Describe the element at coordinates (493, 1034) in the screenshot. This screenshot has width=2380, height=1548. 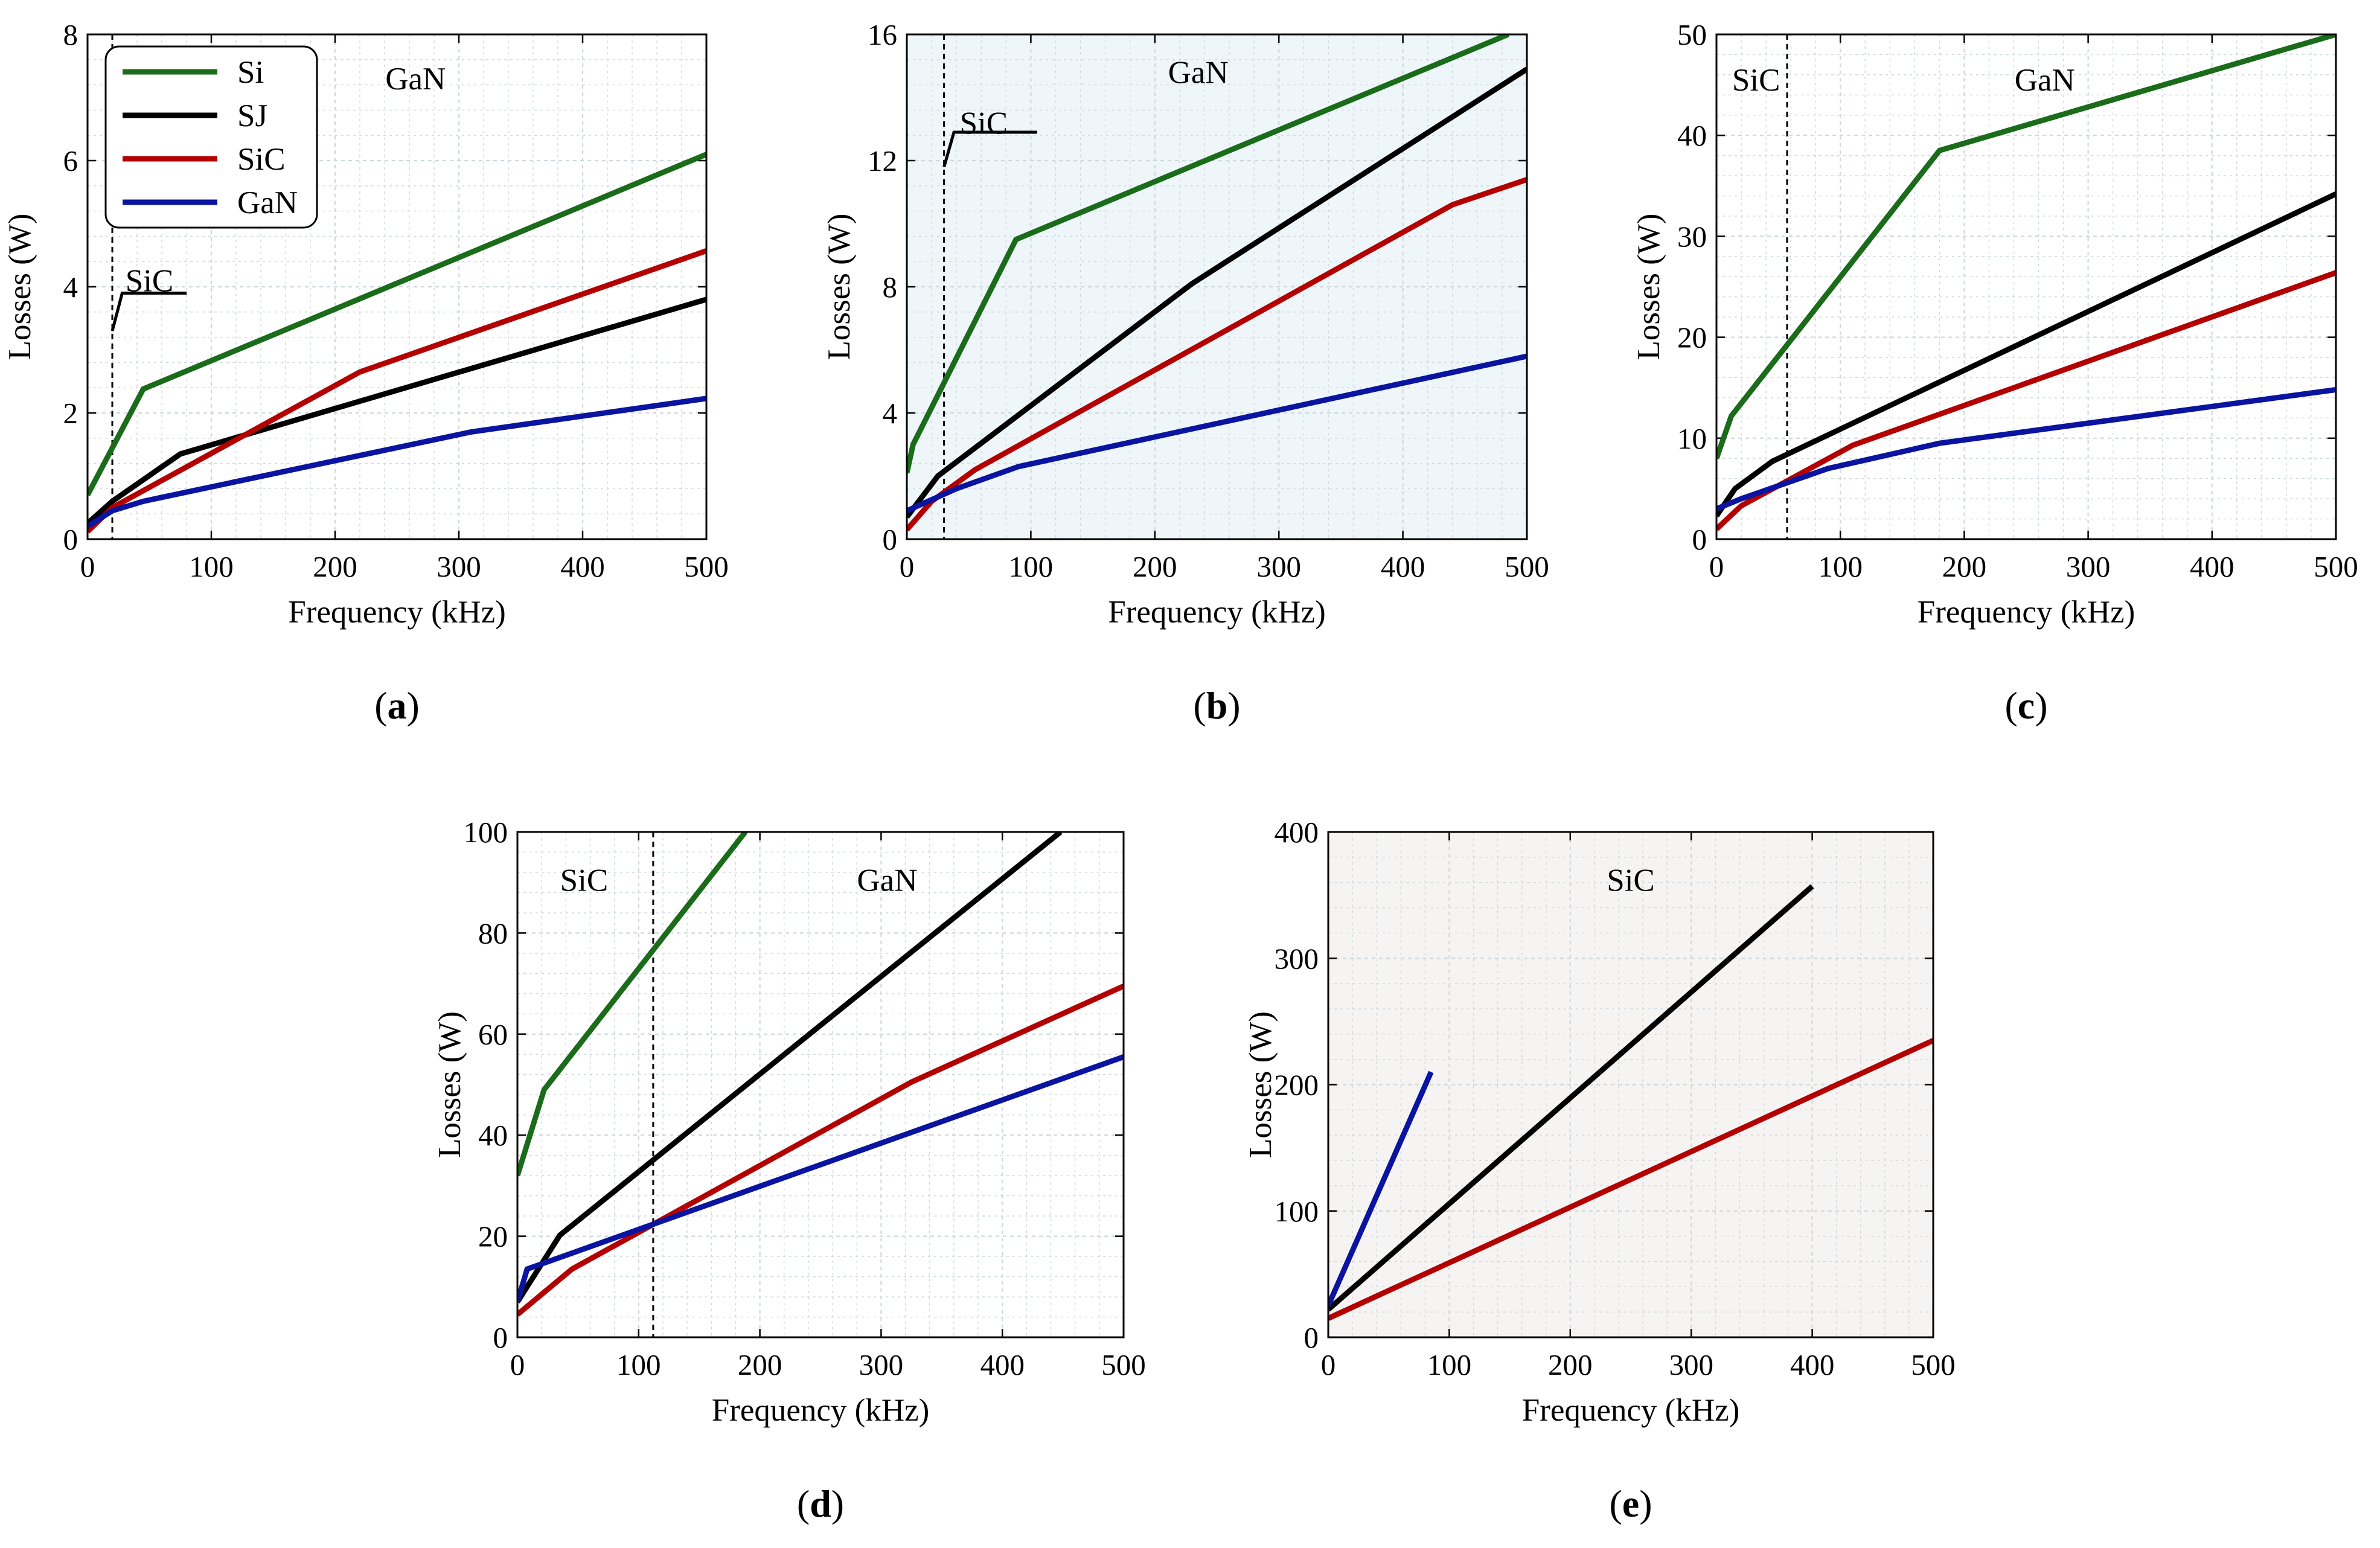
I see `y-tick-label: 60` at that location.